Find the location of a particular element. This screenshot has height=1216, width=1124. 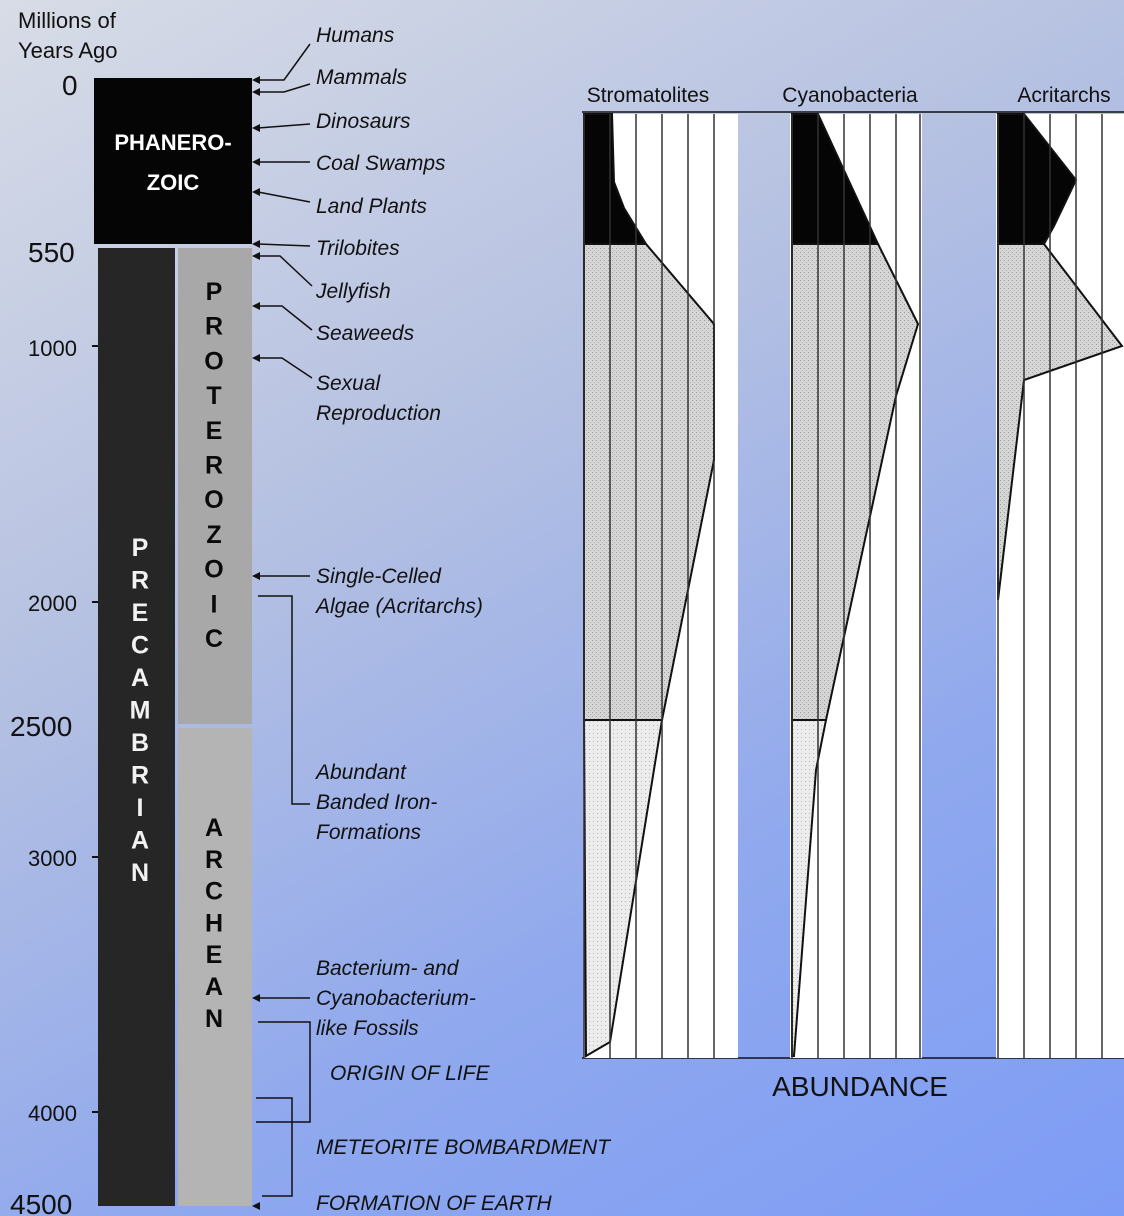

tick-label-4000: 4000 is located at coordinates (52, 1113).